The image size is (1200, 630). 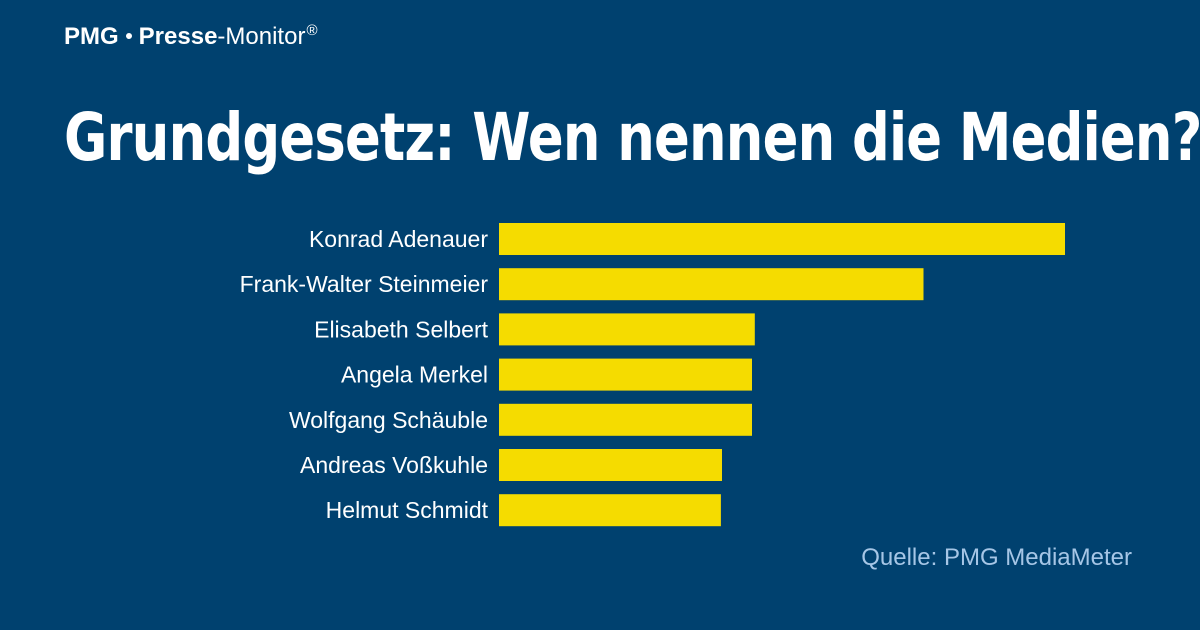 I want to click on logo-presse: Presse, so click(x=178, y=36).